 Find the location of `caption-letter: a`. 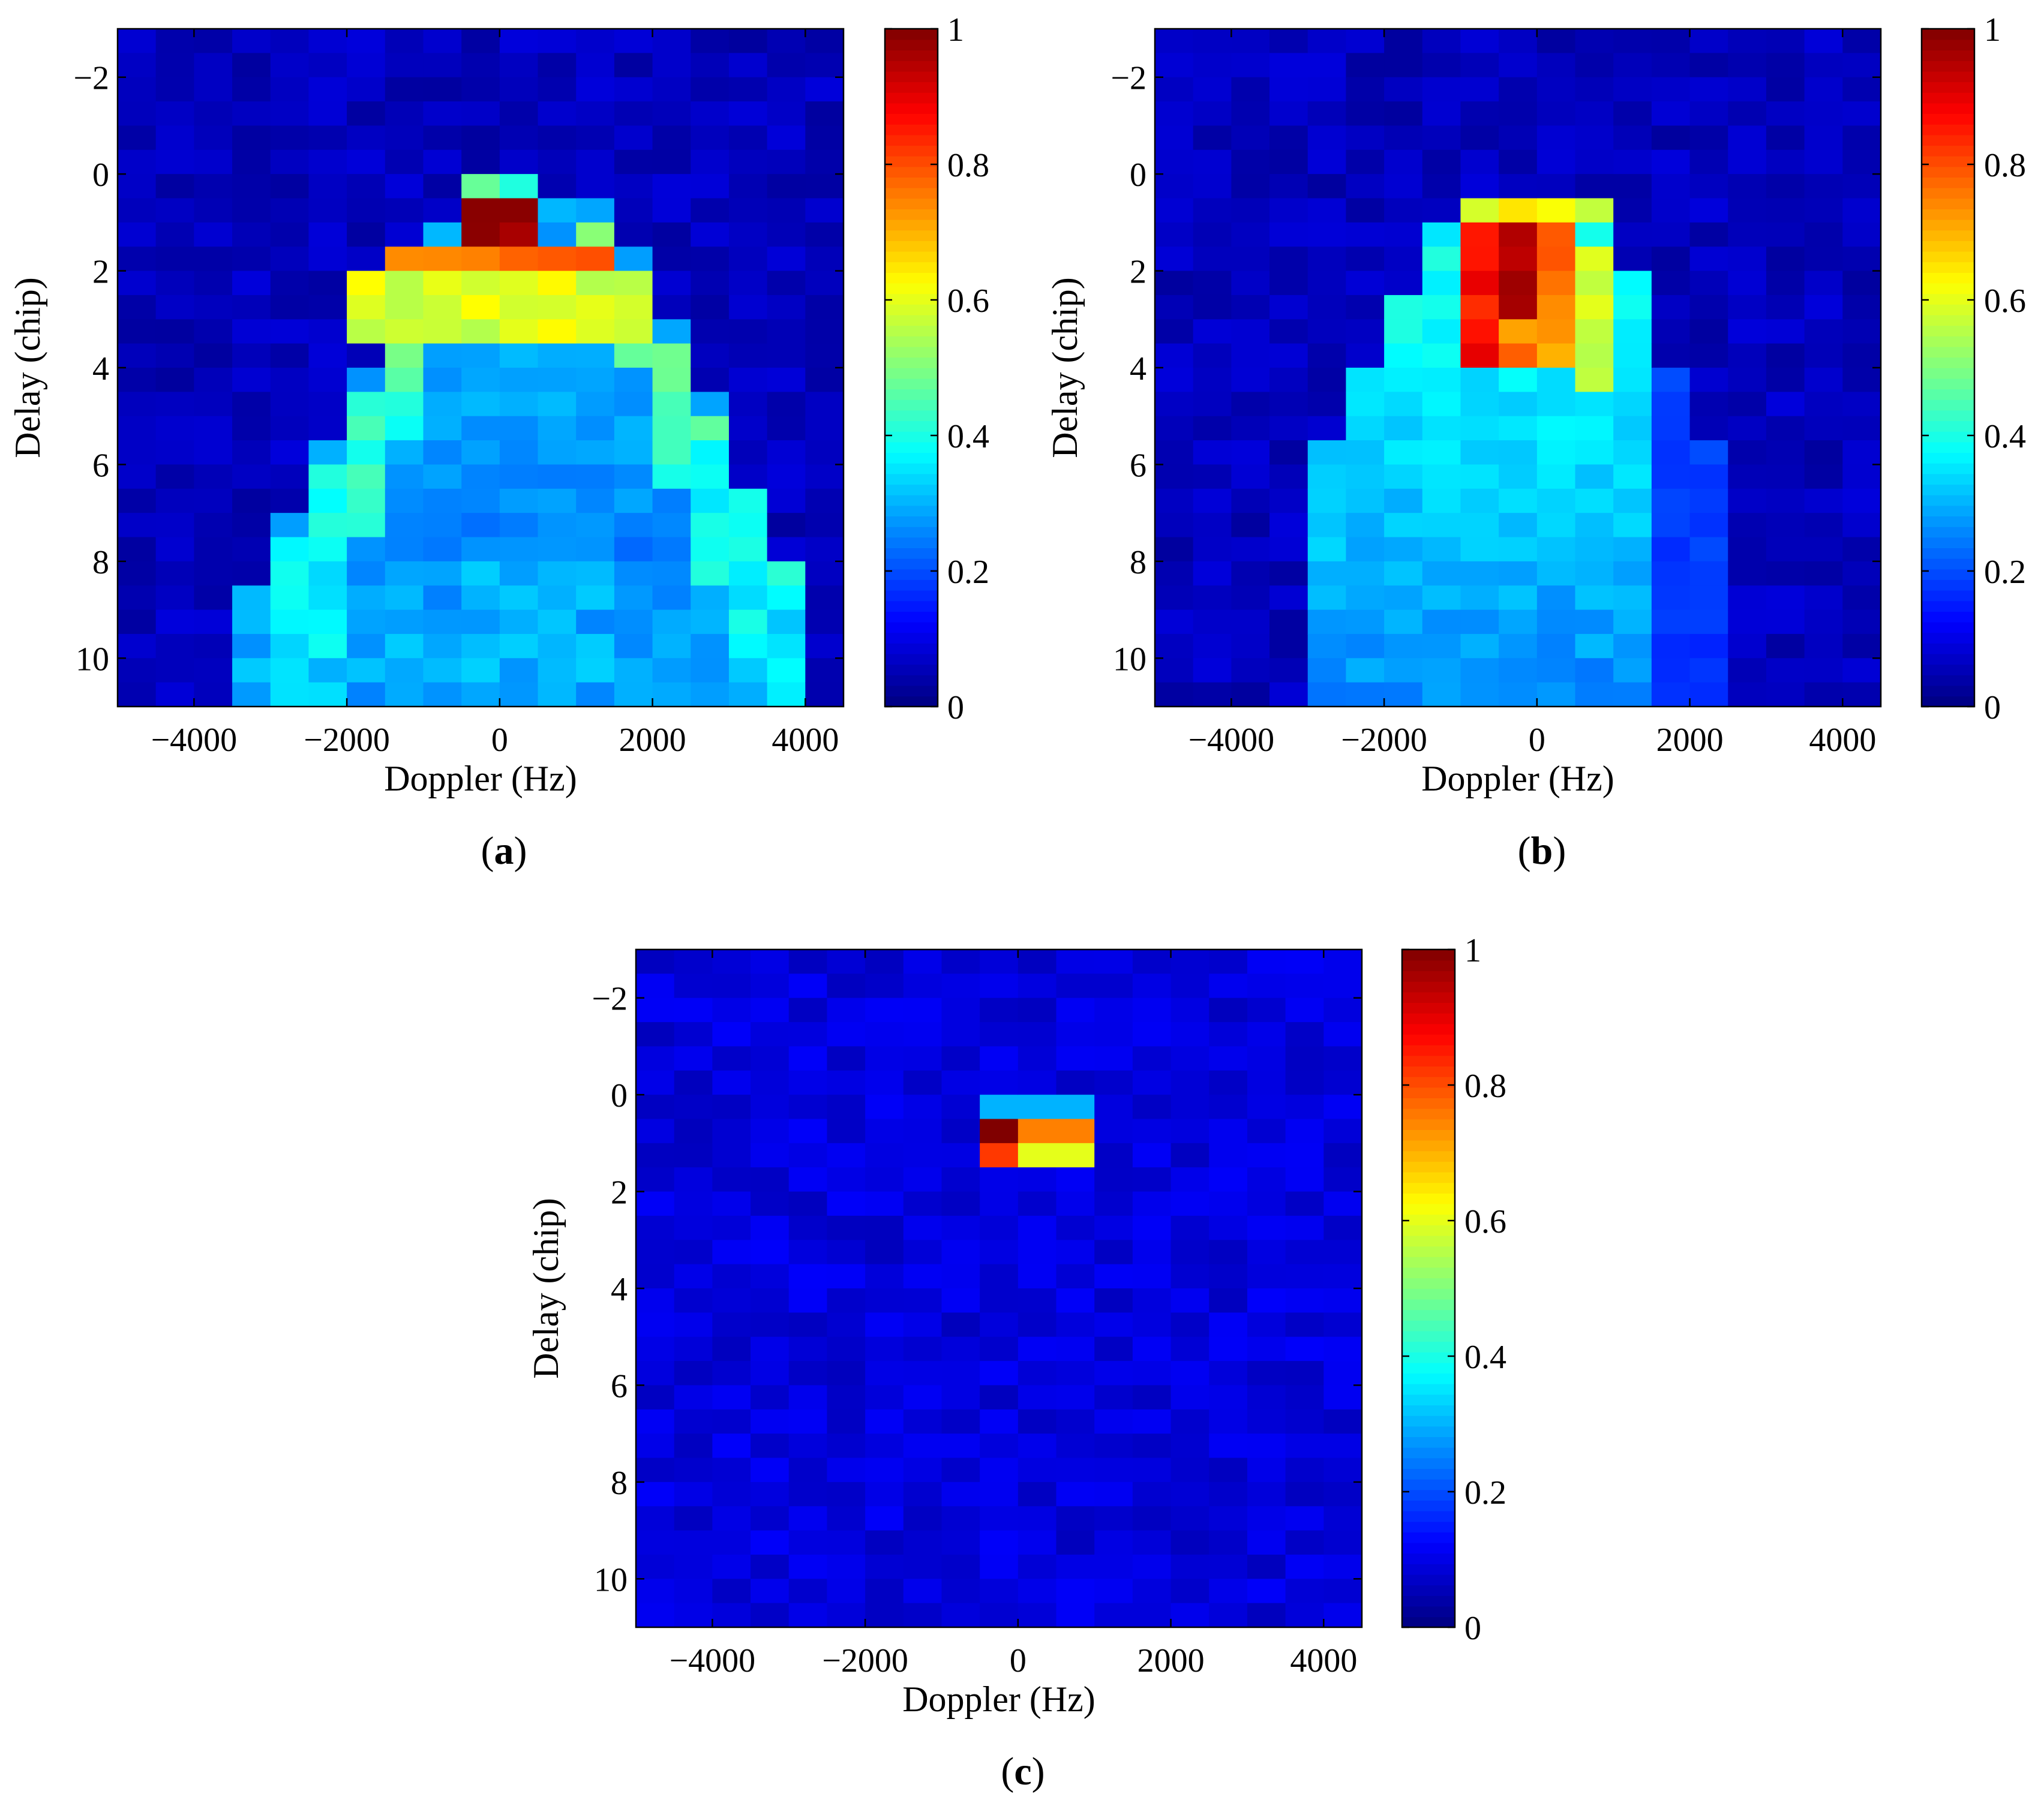

caption-letter: a is located at coordinates (504, 851).